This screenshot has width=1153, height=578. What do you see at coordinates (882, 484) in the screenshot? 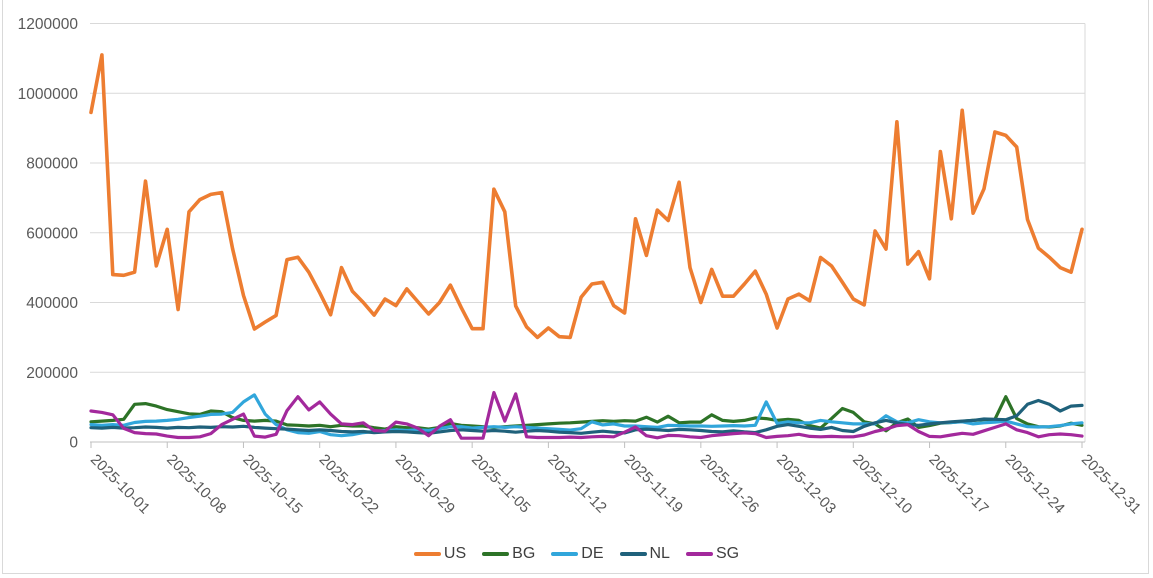
I see `x-axis-label: 2025-12-10` at bounding box center [882, 484].